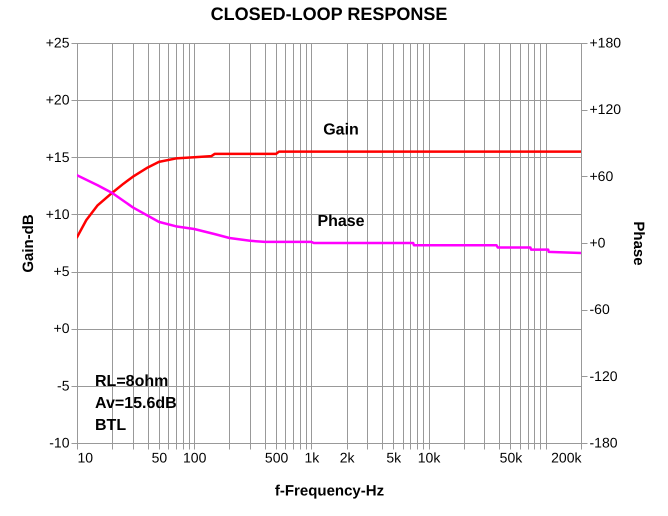 This screenshot has height=516, width=668. Describe the element at coordinates (329, 491) in the screenshot. I see `x-axis-title: f-Frequency-Hz` at that location.